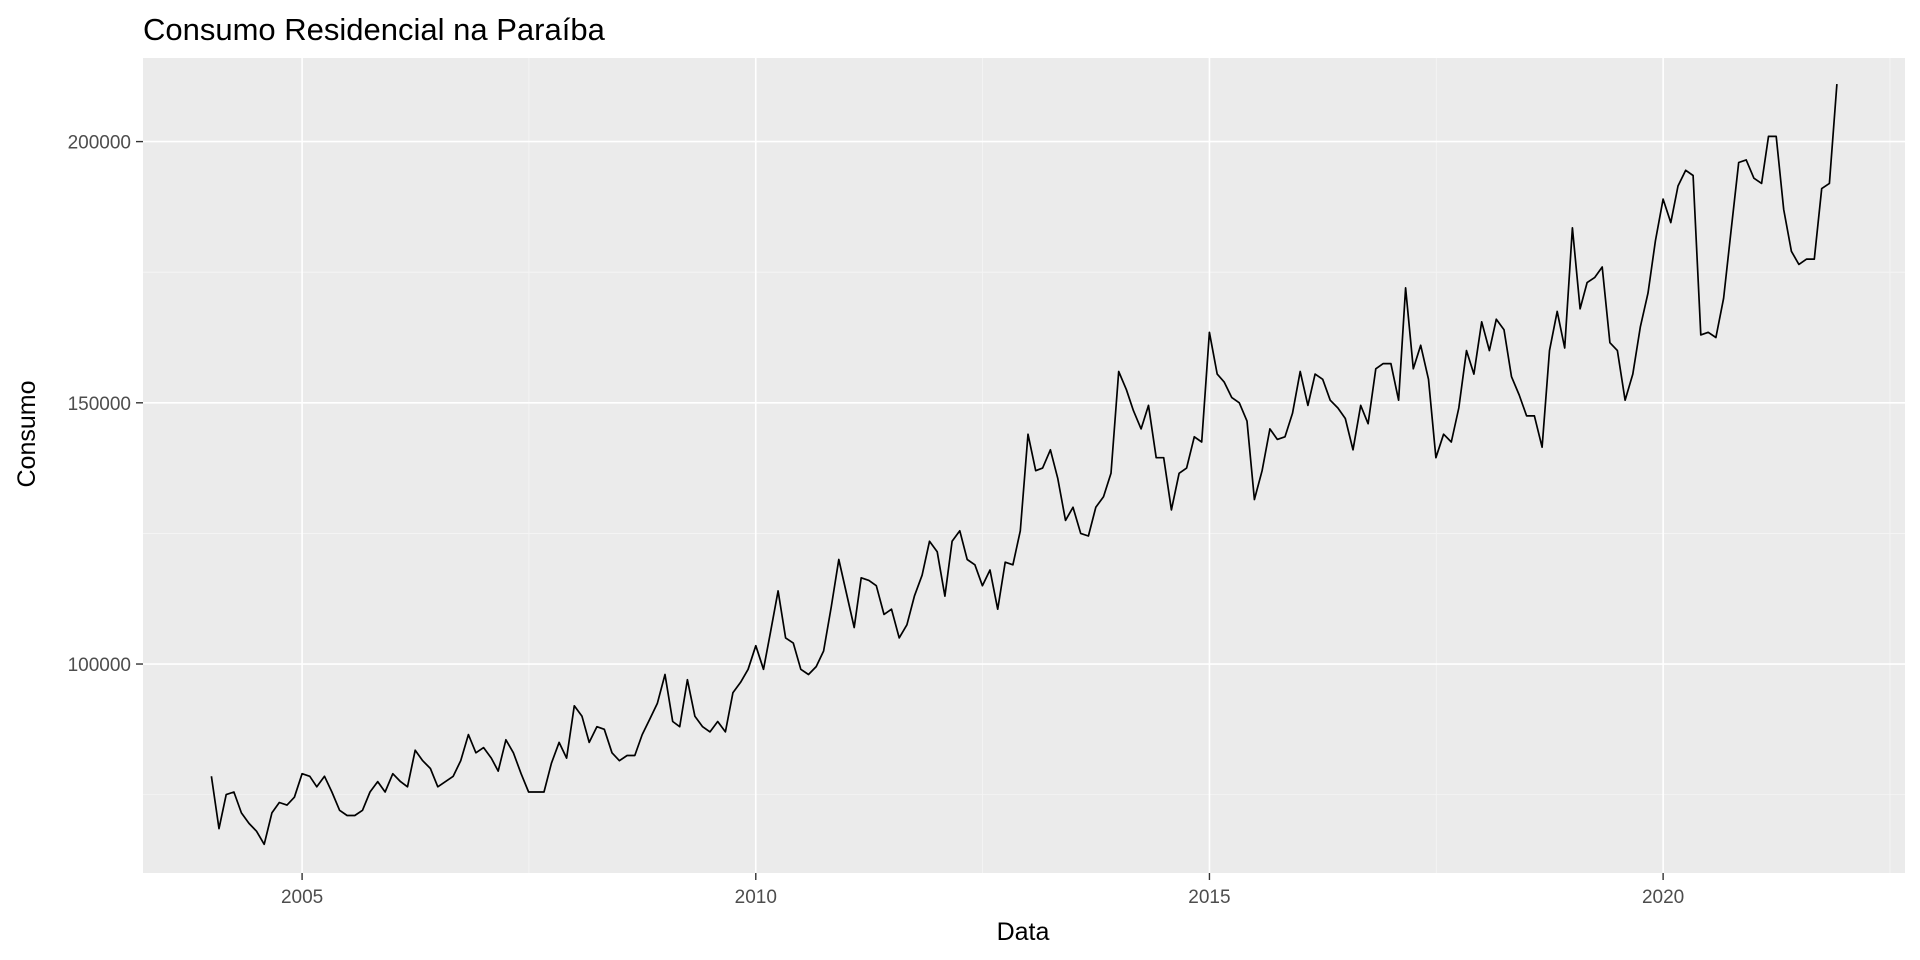  I want to click on chart-title: Consumo Residencial na Paraíba, so click(374, 29).